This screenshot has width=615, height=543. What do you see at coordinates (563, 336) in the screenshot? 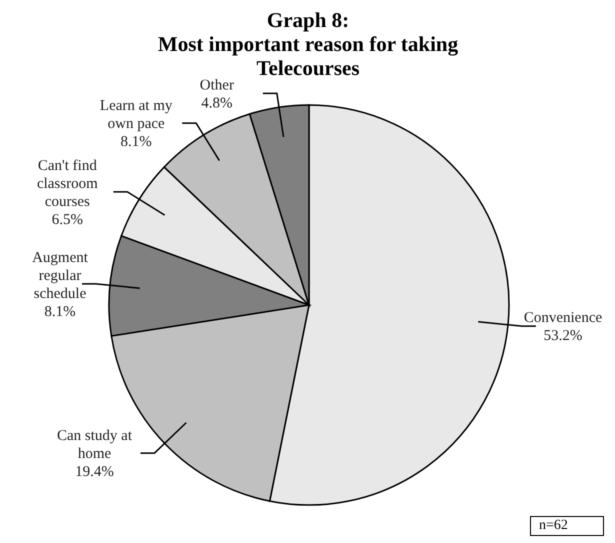
I see `data-label: 53.2%` at bounding box center [563, 336].